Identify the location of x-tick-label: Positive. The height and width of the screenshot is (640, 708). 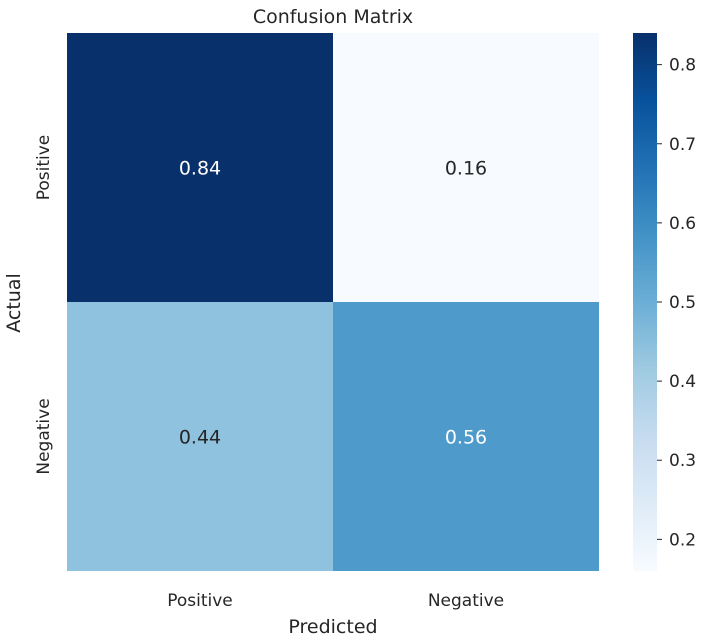
(200, 601).